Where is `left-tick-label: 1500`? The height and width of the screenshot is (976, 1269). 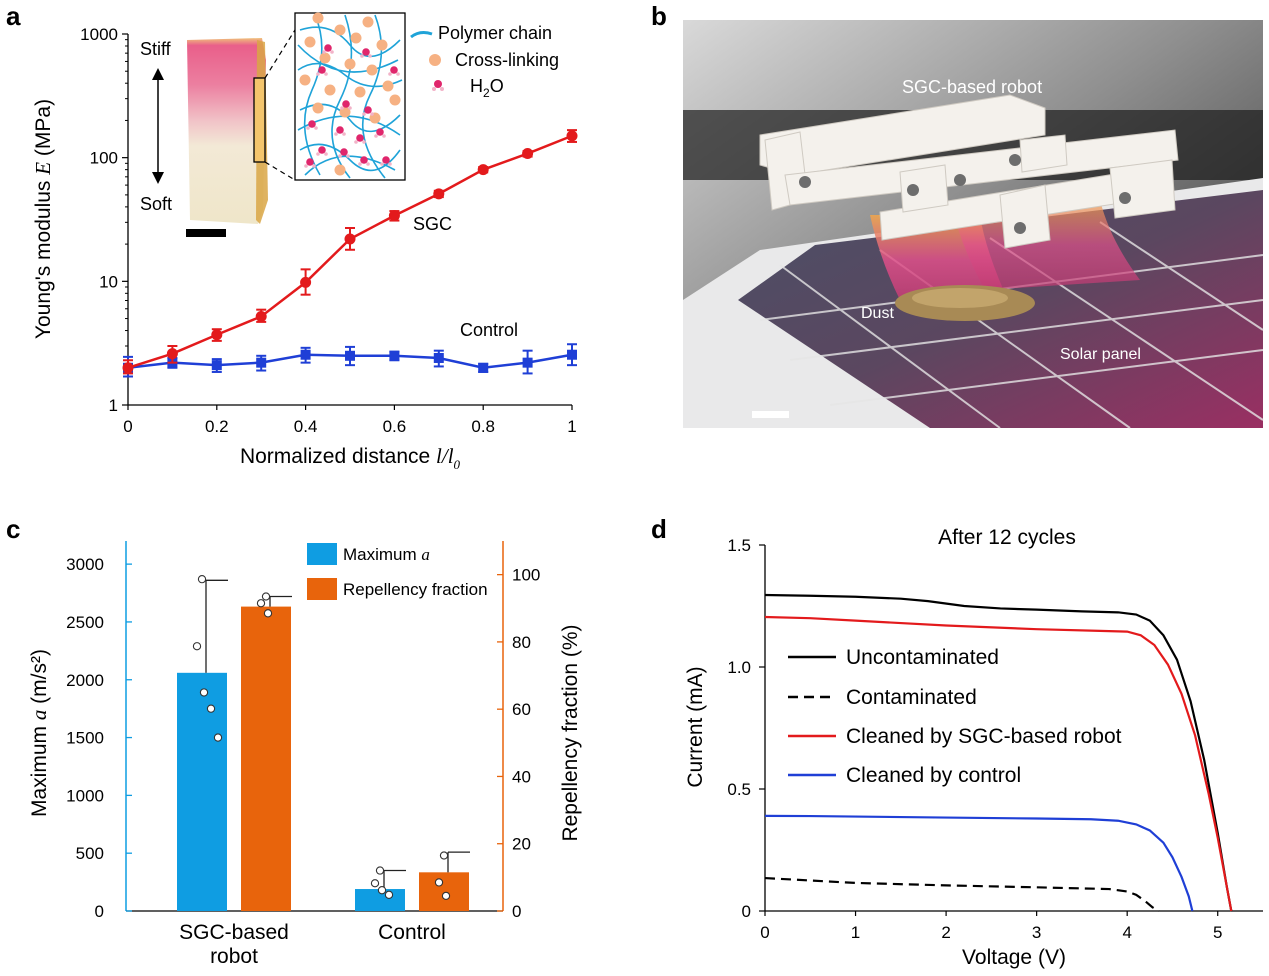 left-tick-label: 1500 is located at coordinates (85, 738).